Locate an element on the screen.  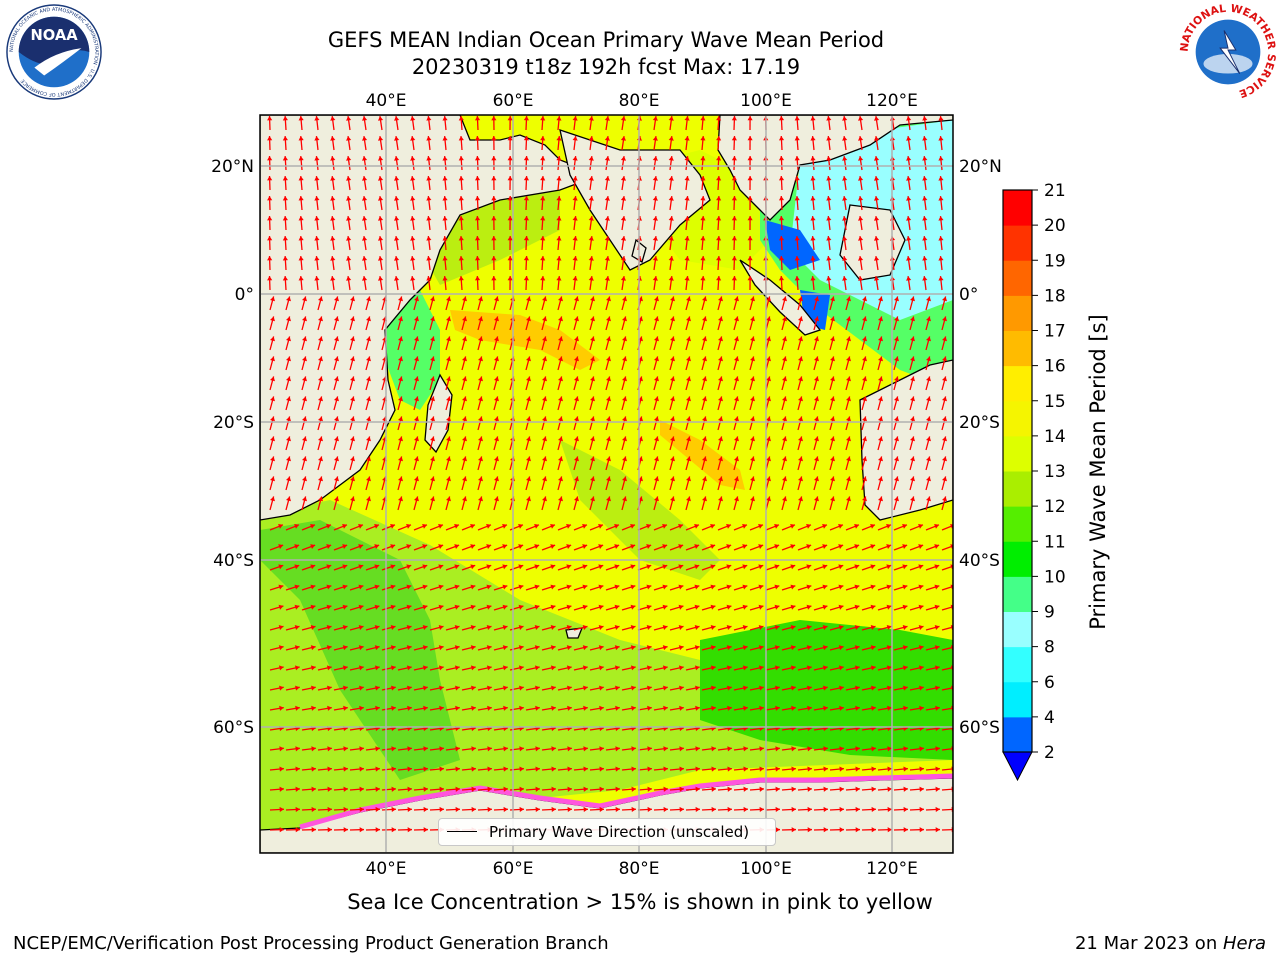
lat-label-right-20s: 20°S is located at coordinates (979, 423).